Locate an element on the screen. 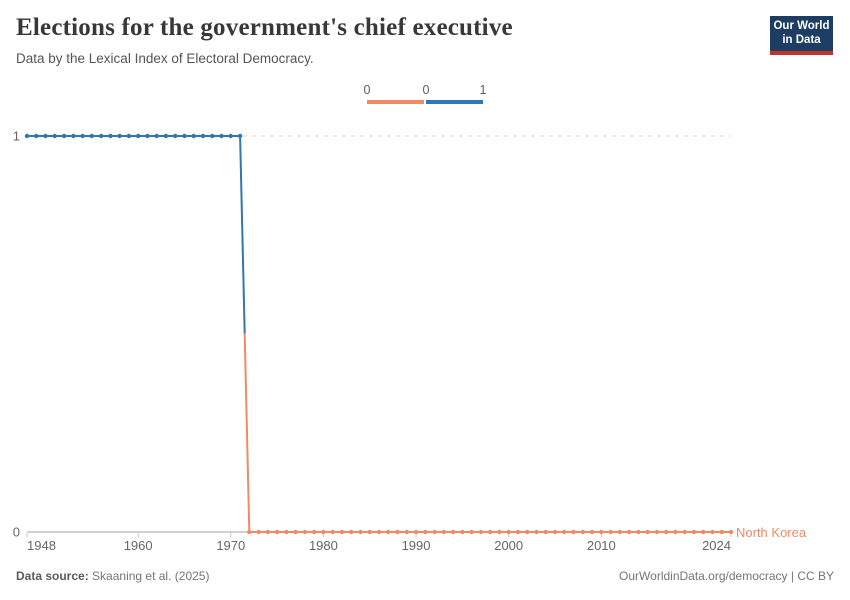 Image resolution: width=850 pixels, height=600 pixels. owid-logo: Our World in Data is located at coordinates (801, 35).